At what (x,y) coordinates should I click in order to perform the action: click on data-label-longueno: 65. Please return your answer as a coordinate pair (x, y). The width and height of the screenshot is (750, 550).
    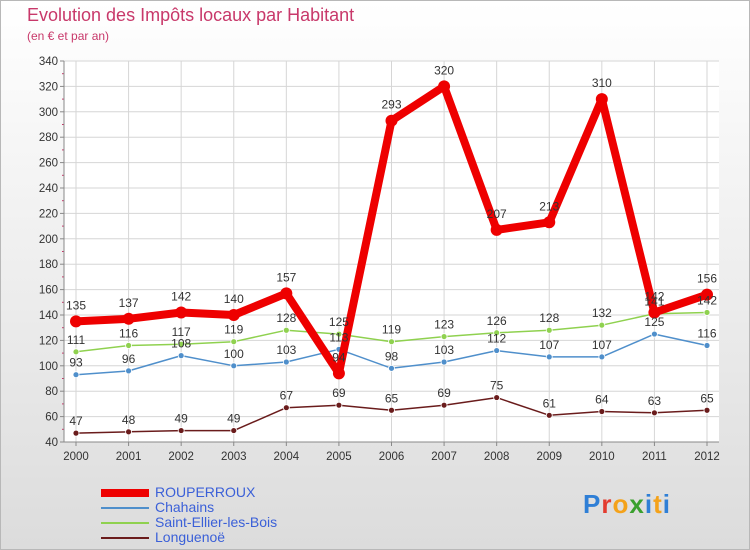
    Looking at the image, I should click on (392, 398).